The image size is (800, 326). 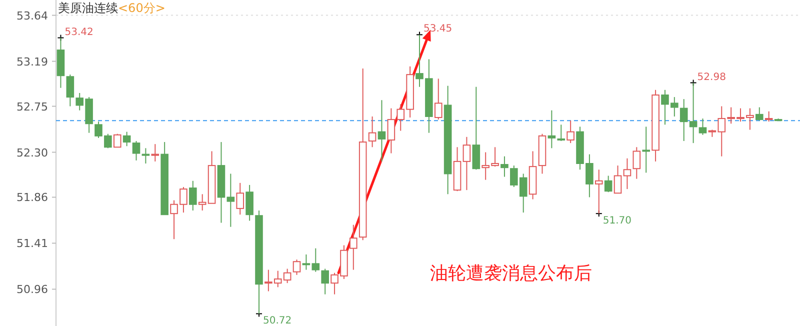 What do you see at coordinates (511, 273) in the screenshot?
I see `annotation: 油轮遭袭消息公布后` at bounding box center [511, 273].